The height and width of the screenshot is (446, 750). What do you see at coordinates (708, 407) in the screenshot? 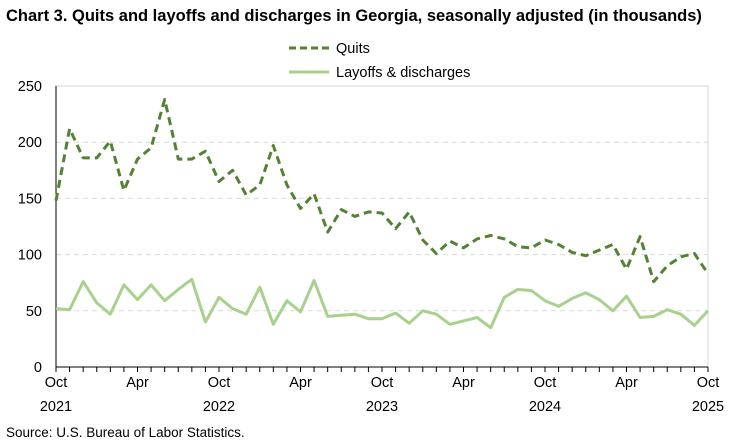
I see `x-tick-year-label: 2025` at bounding box center [708, 407].